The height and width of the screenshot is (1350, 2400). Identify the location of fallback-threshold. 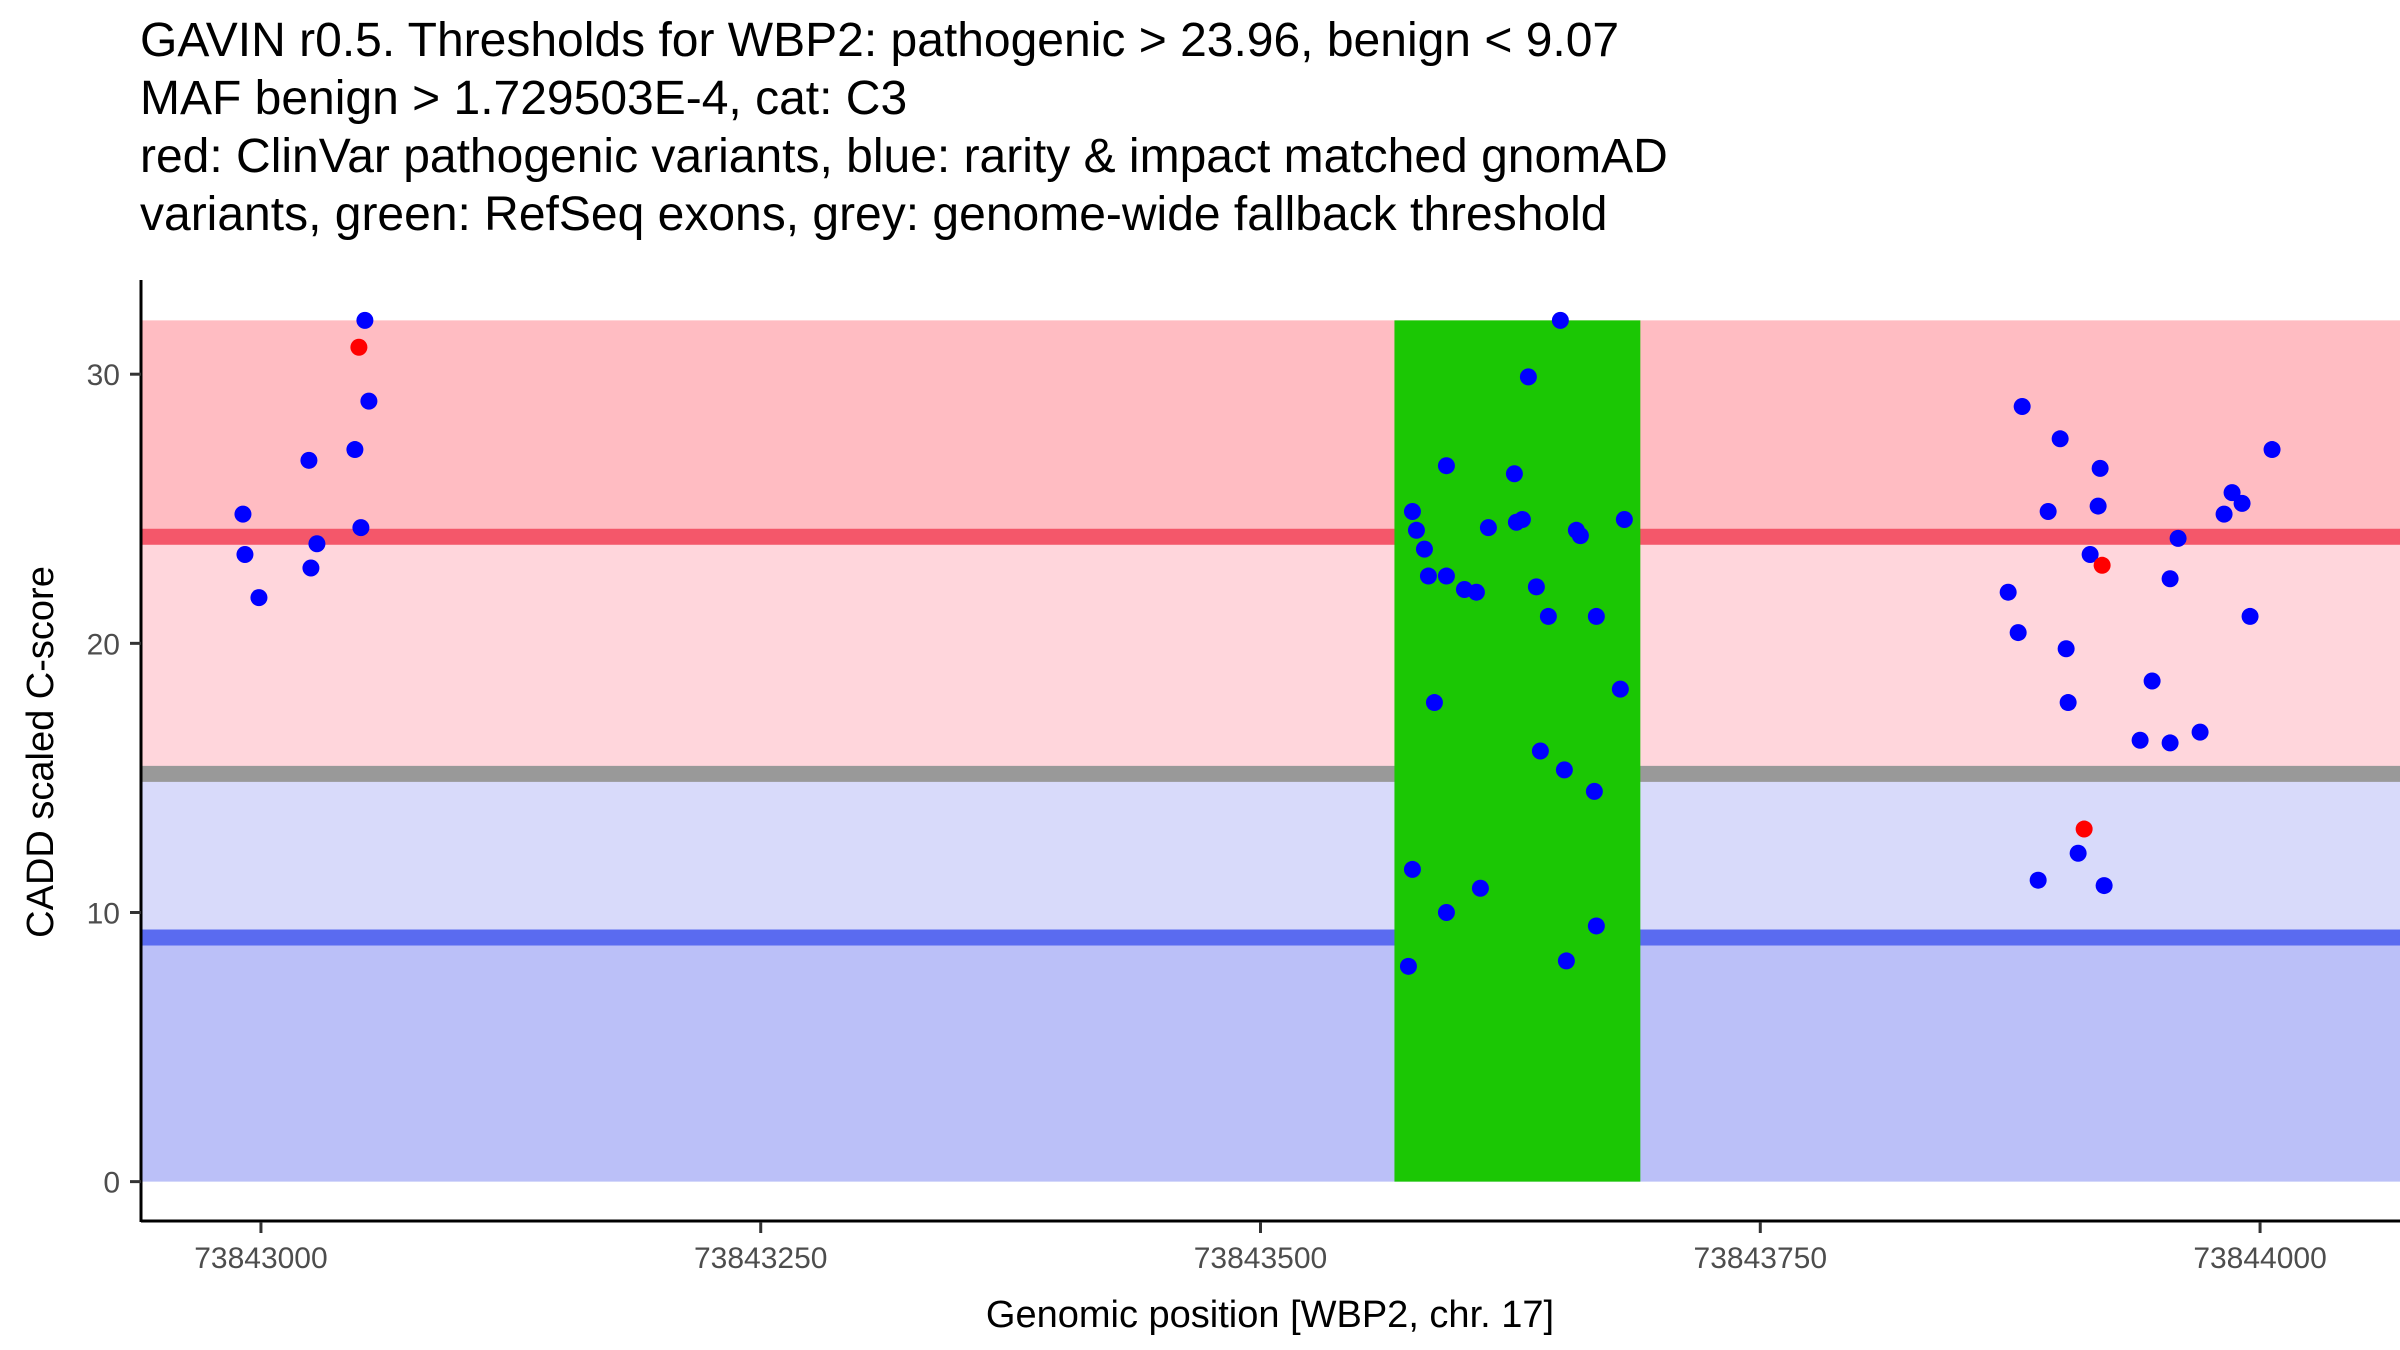
(1270, 773).